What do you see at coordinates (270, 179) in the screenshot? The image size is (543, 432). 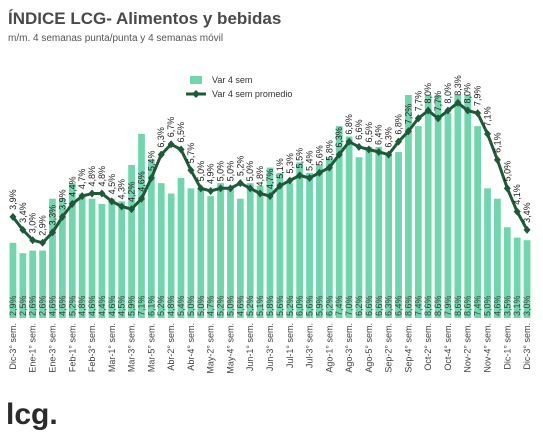 I see `line-value-label: 4,7%` at bounding box center [270, 179].